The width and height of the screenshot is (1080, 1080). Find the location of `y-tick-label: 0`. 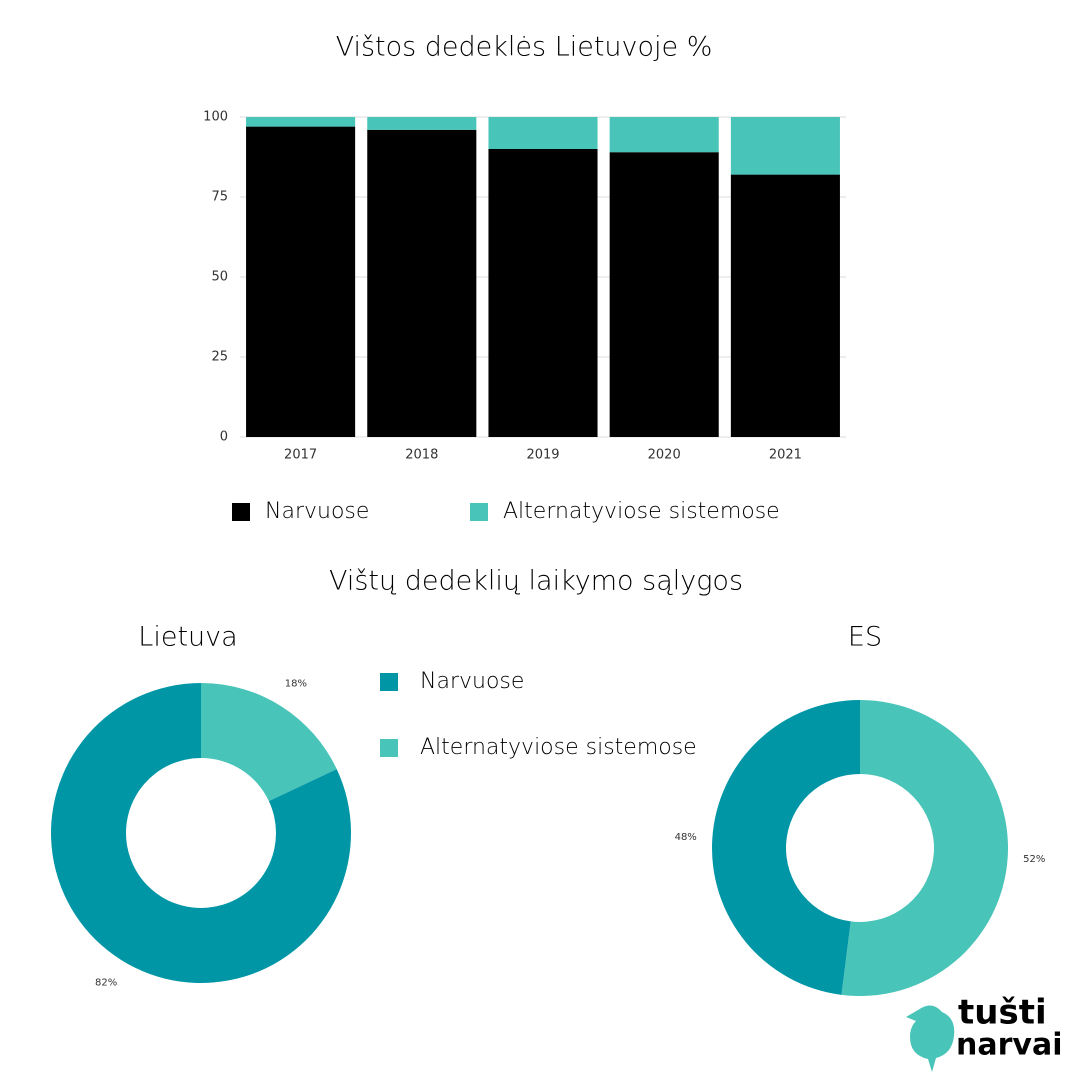

y-tick-label: 0 is located at coordinates (224, 437).